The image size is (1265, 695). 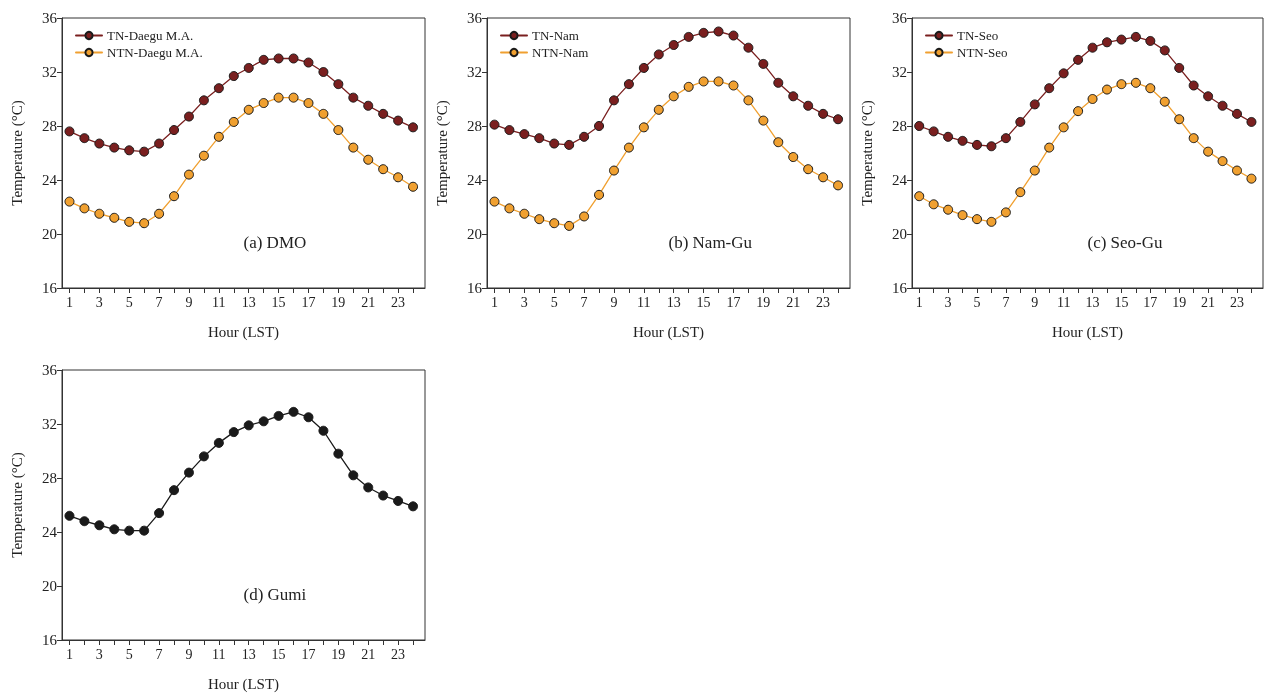 What do you see at coordinates (560, 52) in the screenshot?
I see `legend-label: NTN-Nam` at bounding box center [560, 52].